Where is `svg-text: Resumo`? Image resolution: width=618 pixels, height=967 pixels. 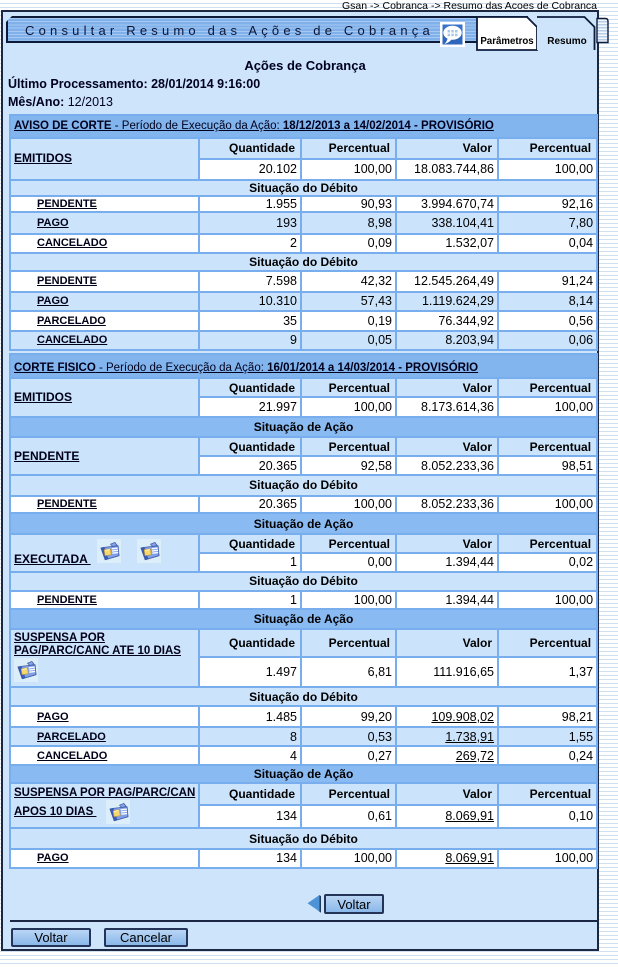 svg-text: Resumo is located at coordinates (566, 41).